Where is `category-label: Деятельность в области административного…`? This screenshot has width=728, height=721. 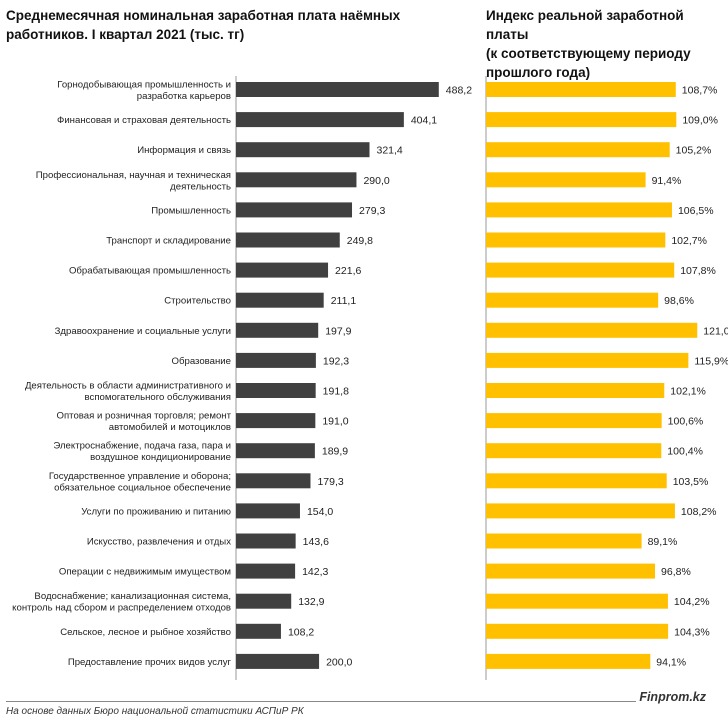
category-label: Деятельность в области административного… is located at coordinates (128, 392).